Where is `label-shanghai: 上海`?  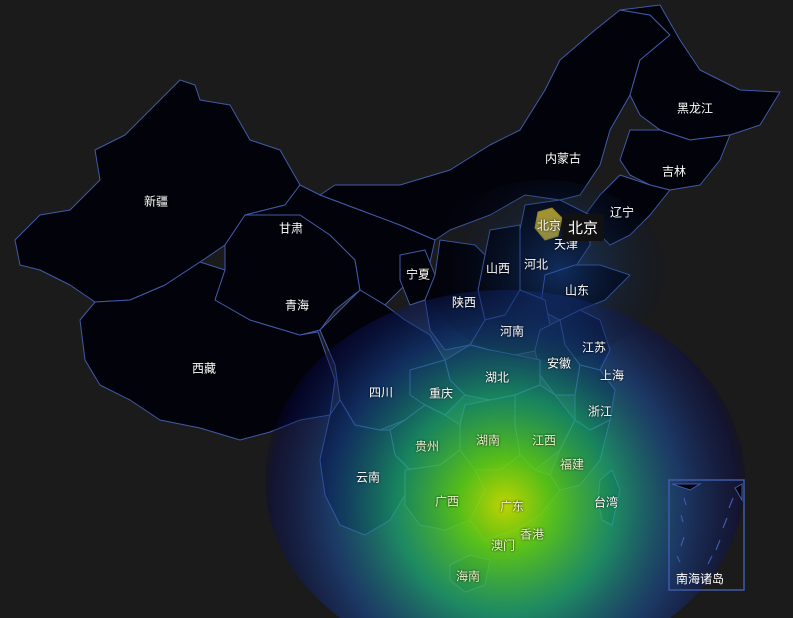 label-shanghai: 上海 is located at coordinates (612, 375).